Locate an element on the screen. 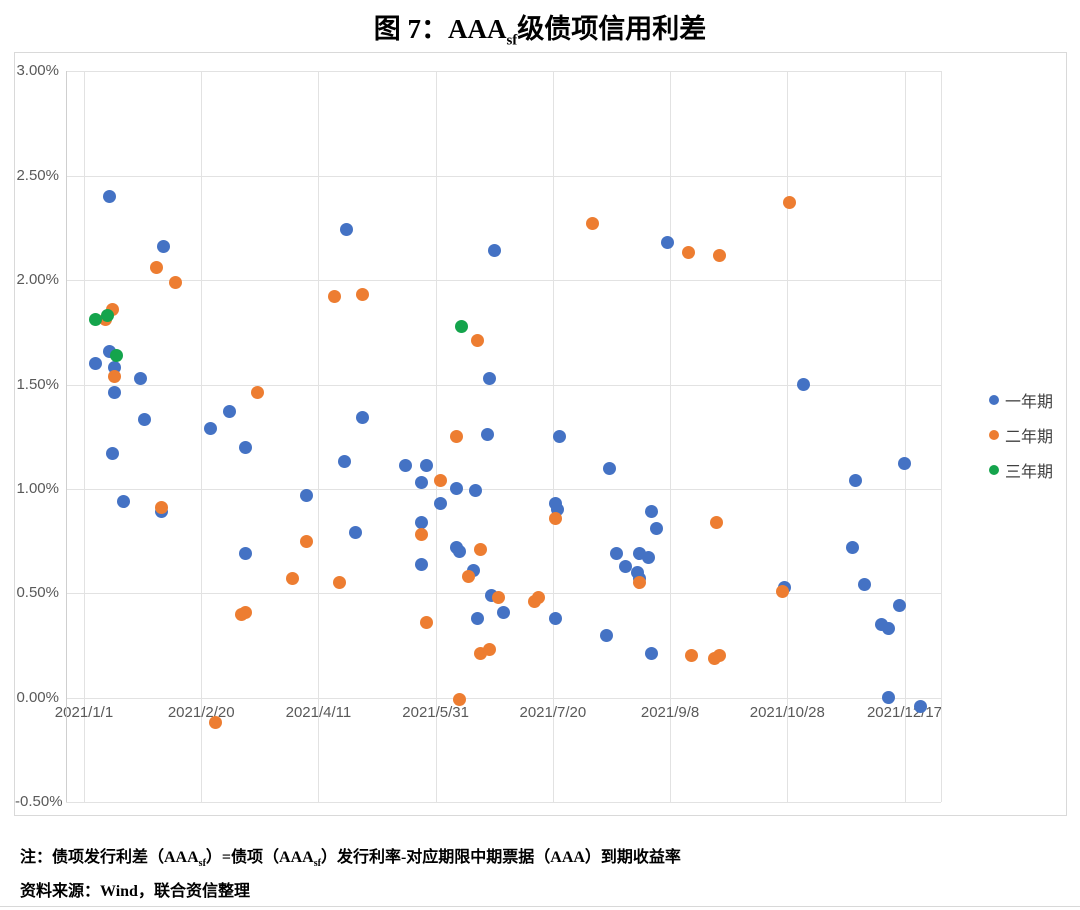 The width and height of the screenshot is (1080, 910). text-run: 级债项信用利差 is located at coordinates (612, 29).